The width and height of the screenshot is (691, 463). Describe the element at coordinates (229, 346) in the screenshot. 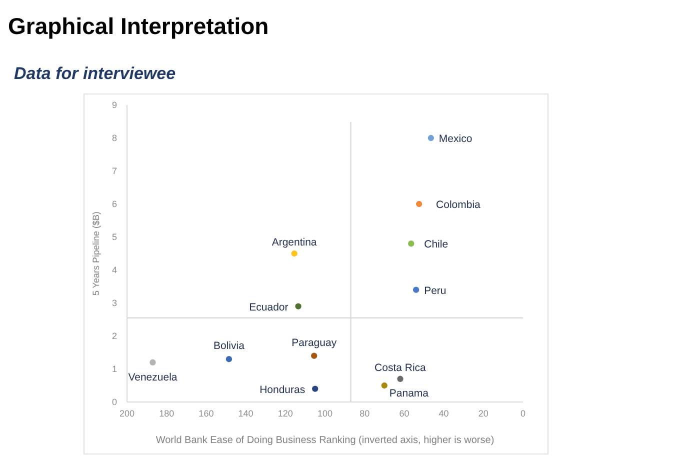

I see `series-label: Bolivia` at that location.